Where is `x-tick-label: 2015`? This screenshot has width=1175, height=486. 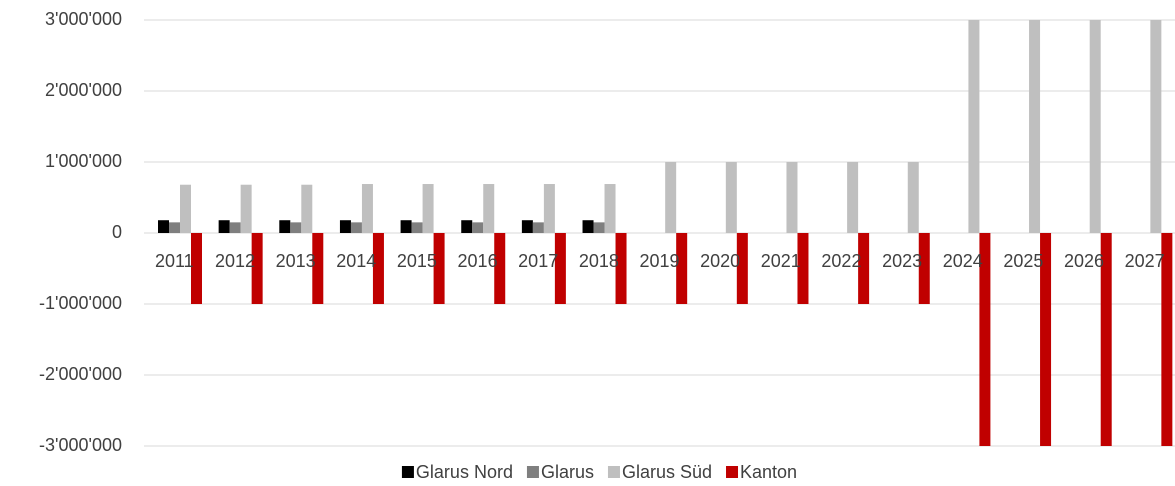
x-tick-label: 2015 is located at coordinates (417, 261).